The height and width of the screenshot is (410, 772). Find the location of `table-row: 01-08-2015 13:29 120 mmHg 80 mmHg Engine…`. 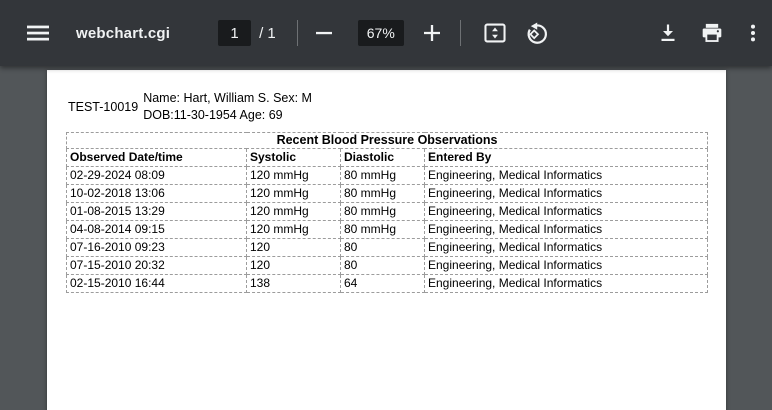

table-row: 01-08-2015 13:29 120 mmHg 80 mmHg Engine… is located at coordinates (387, 211).